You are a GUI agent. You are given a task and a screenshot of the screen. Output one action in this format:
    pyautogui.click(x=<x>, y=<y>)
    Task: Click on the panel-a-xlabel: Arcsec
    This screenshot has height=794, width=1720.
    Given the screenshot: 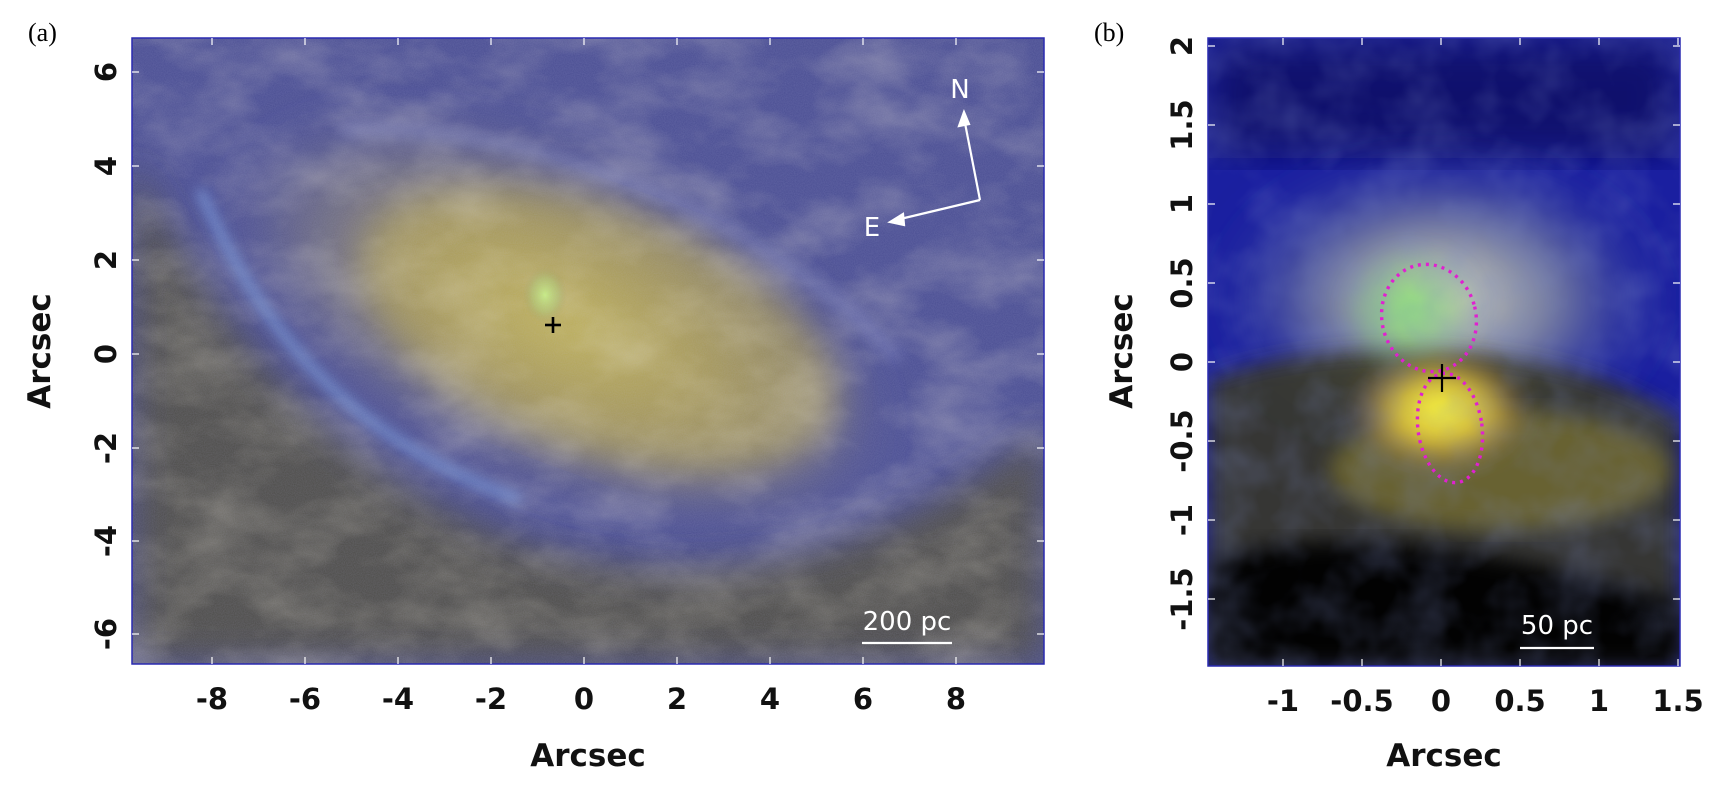 What is the action you would take?
    pyautogui.click(x=588, y=756)
    